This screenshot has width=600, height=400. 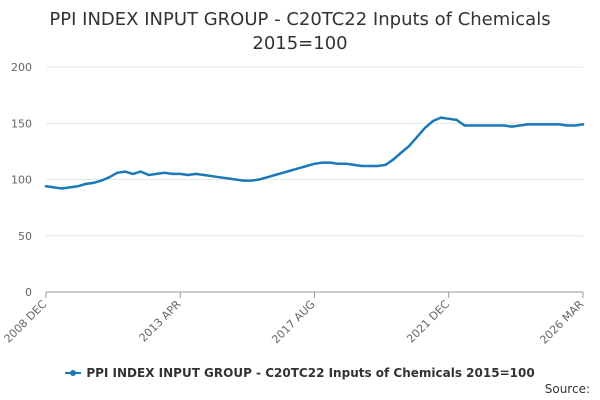 What do you see at coordinates (300, 43) in the screenshot?
I see `chart-subtitle-line: 2015=100` at bounding box center [300, 43].